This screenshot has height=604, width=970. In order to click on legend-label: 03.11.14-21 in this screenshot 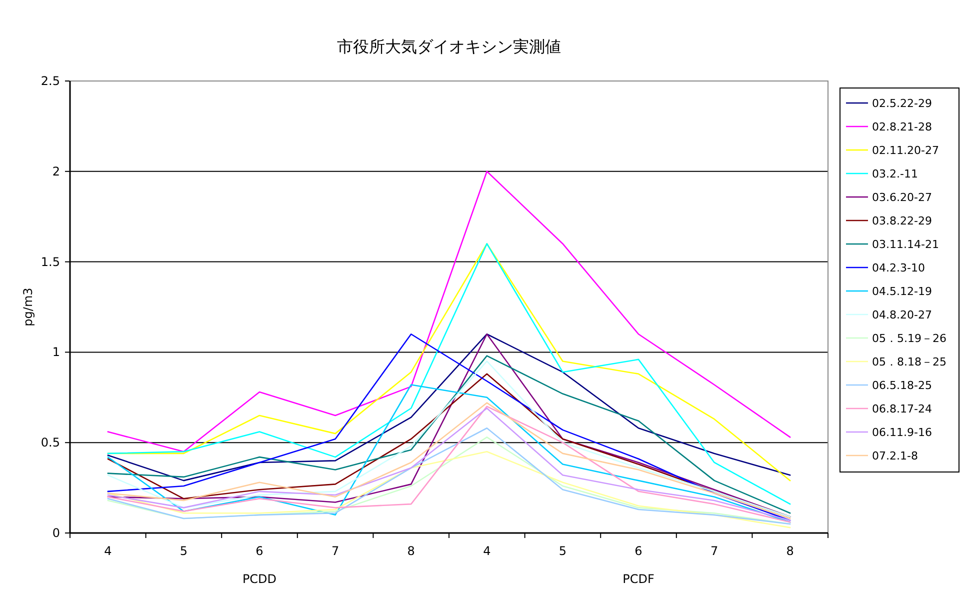, I will do `click(905, 244)`.